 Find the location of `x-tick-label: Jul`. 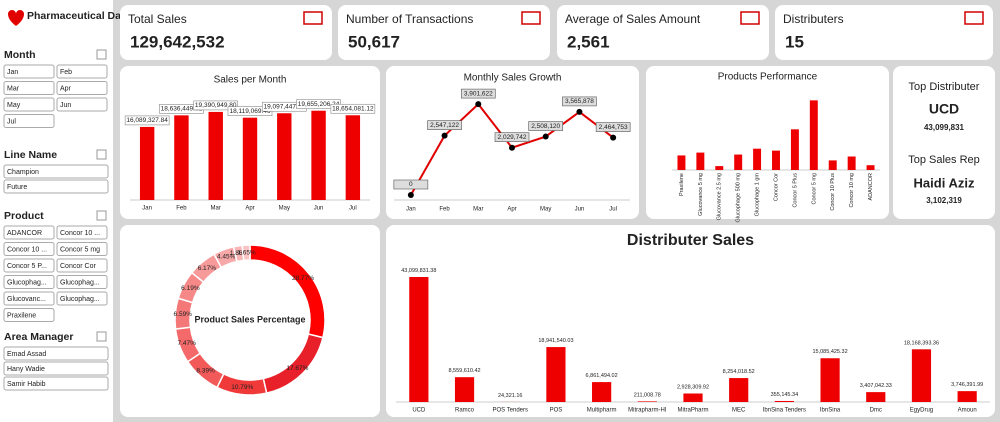

x-tick-label: Jul is located at coordinates (353, 209).